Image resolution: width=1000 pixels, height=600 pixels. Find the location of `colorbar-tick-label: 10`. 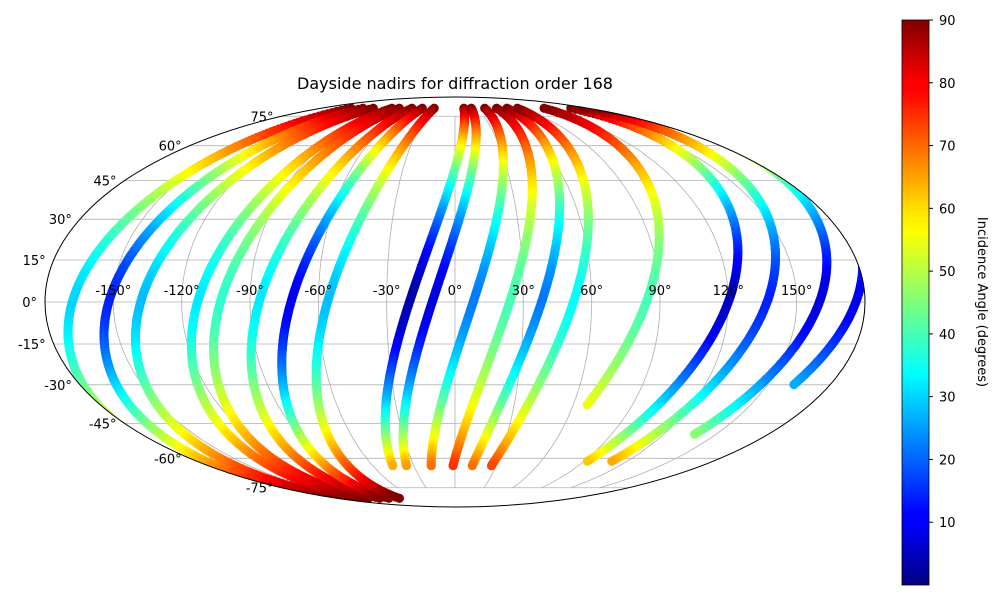

colorbar-tick-label: 10 is located at coordinates (947, 523).